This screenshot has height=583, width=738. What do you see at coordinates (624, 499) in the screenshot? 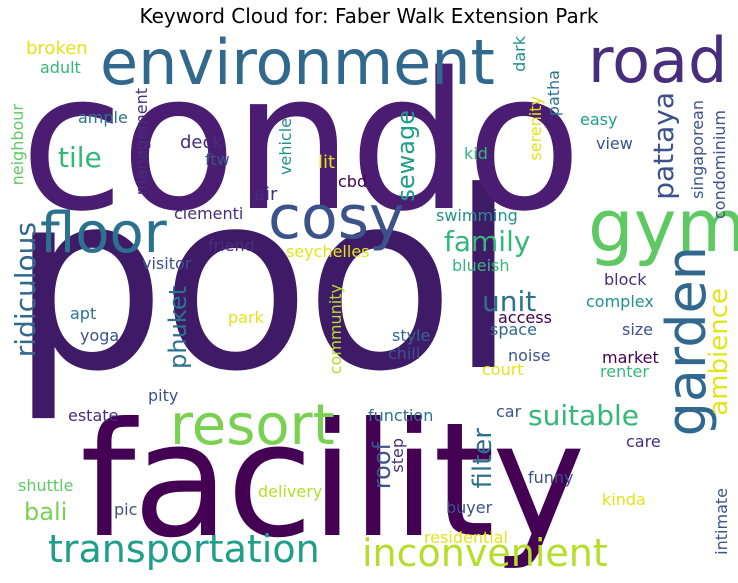
I see `word-kinda: kinda` at bounding box center [624, 499].